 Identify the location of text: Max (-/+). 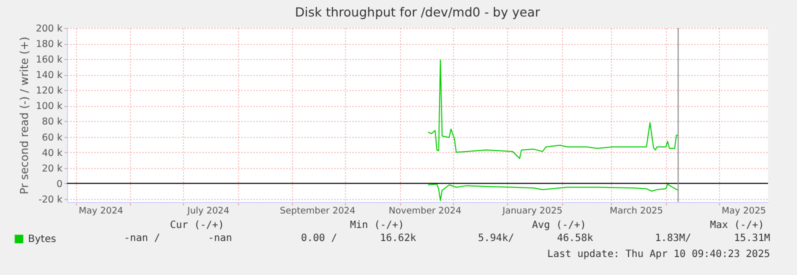
(737, 225).